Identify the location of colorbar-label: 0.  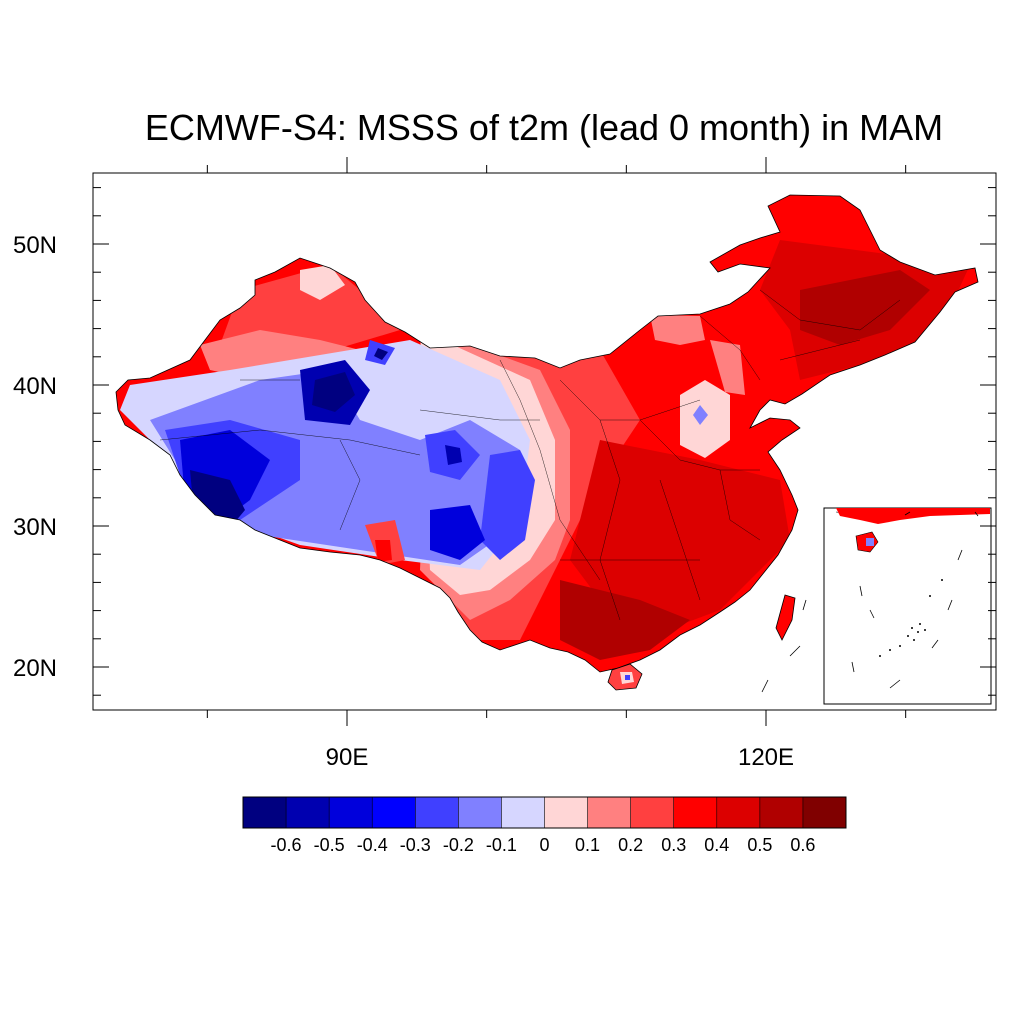
(544, 845).